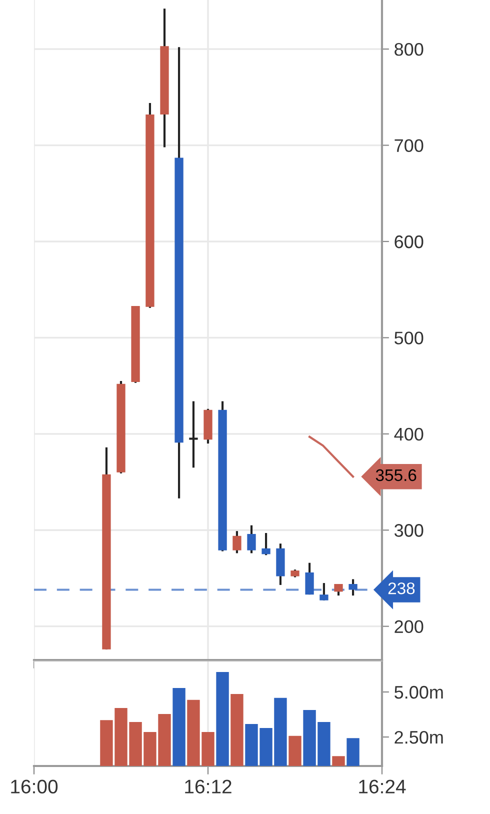 The height and width of the screenshot is (814, 490). Describe the element at coordinates (208, 787) in the screenshot. I see `x-tick-label: 16:12` at that location.